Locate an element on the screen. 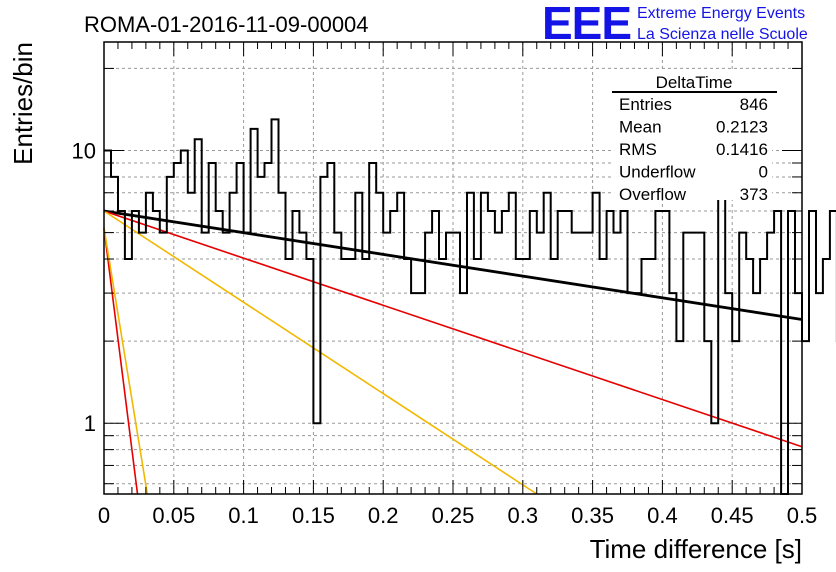 This screenshot has width=836, height=572. stats-row-value: 373 is located at coordinates (754, 194).